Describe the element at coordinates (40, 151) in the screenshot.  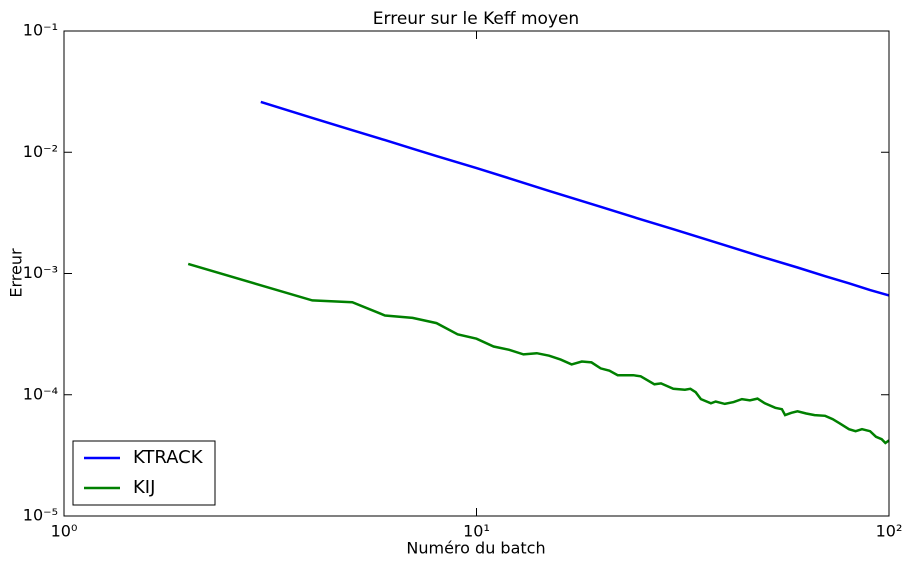
I see `y-tick-label: 10⁻²` at that location.